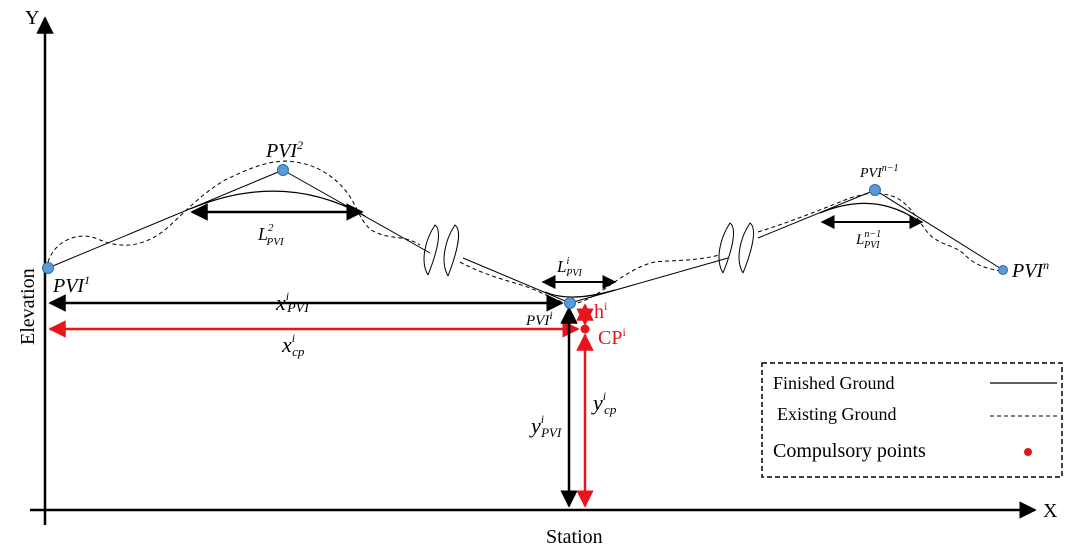 The height and width of the screenshot is (548, 1065). What do you see at coordinates (292, 302) in the screenshot?
I see `x-pvi-label: xi PVI` at bounding box center [292, 302].